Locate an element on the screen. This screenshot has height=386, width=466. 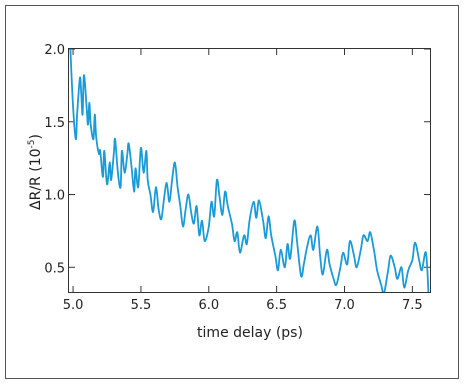
y-axis-title-main: ΔR/R (10 is located at coordinates (36, 178).